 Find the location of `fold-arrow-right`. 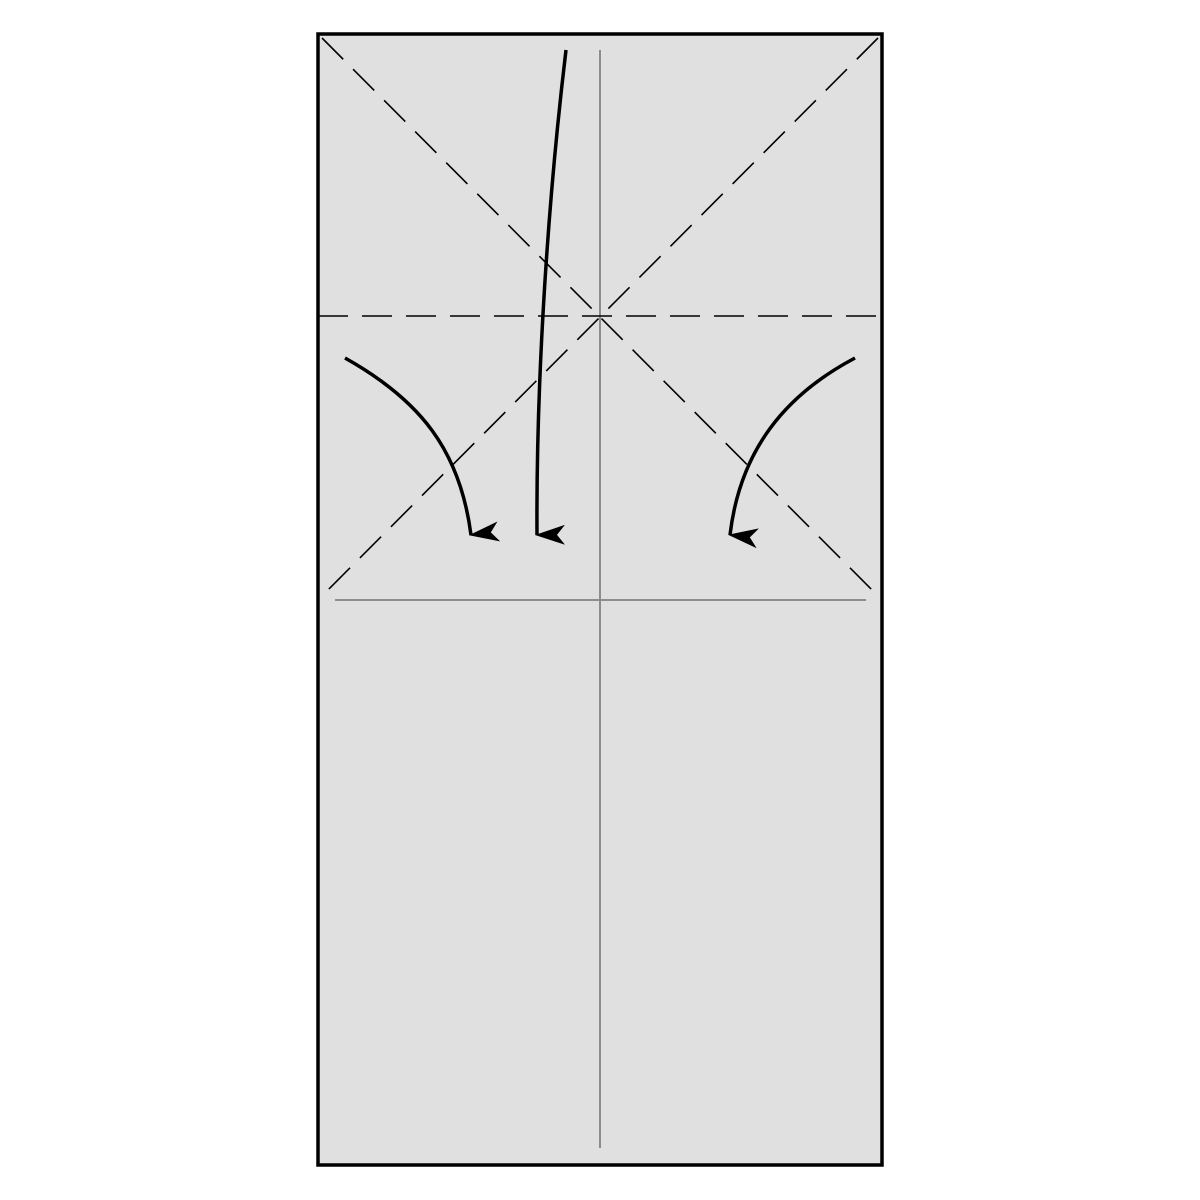

fold-arrow-right is located at coordinates (792, 452).